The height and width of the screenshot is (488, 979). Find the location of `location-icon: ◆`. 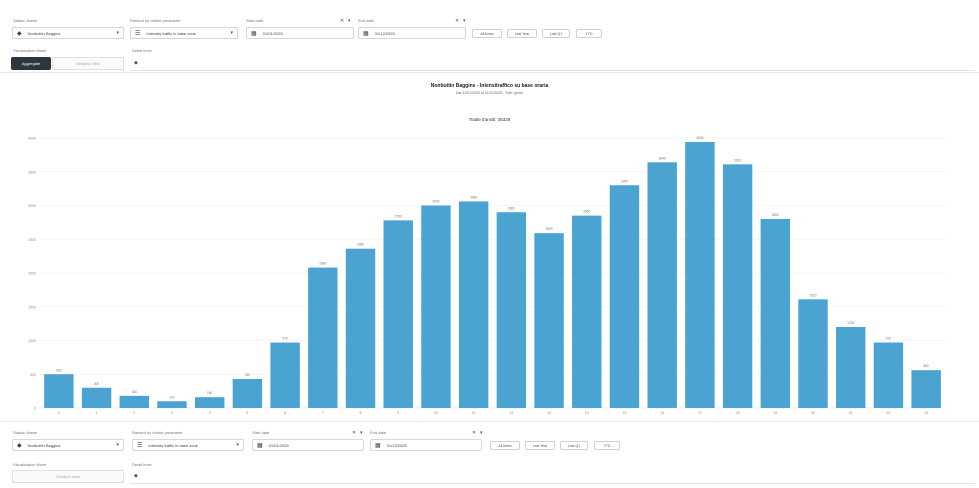

location-icon: ◆ is located at coordinates (19, 33).